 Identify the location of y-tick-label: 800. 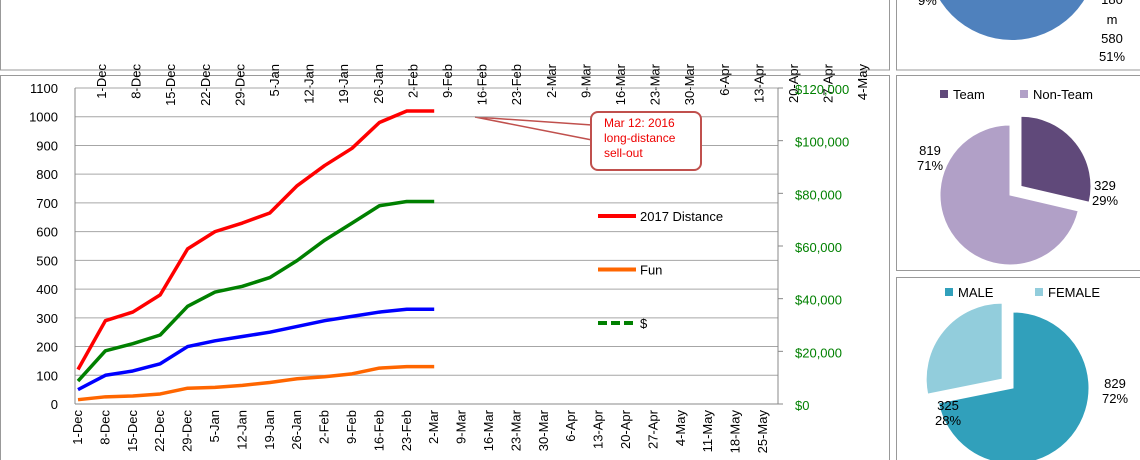
(47, 174).